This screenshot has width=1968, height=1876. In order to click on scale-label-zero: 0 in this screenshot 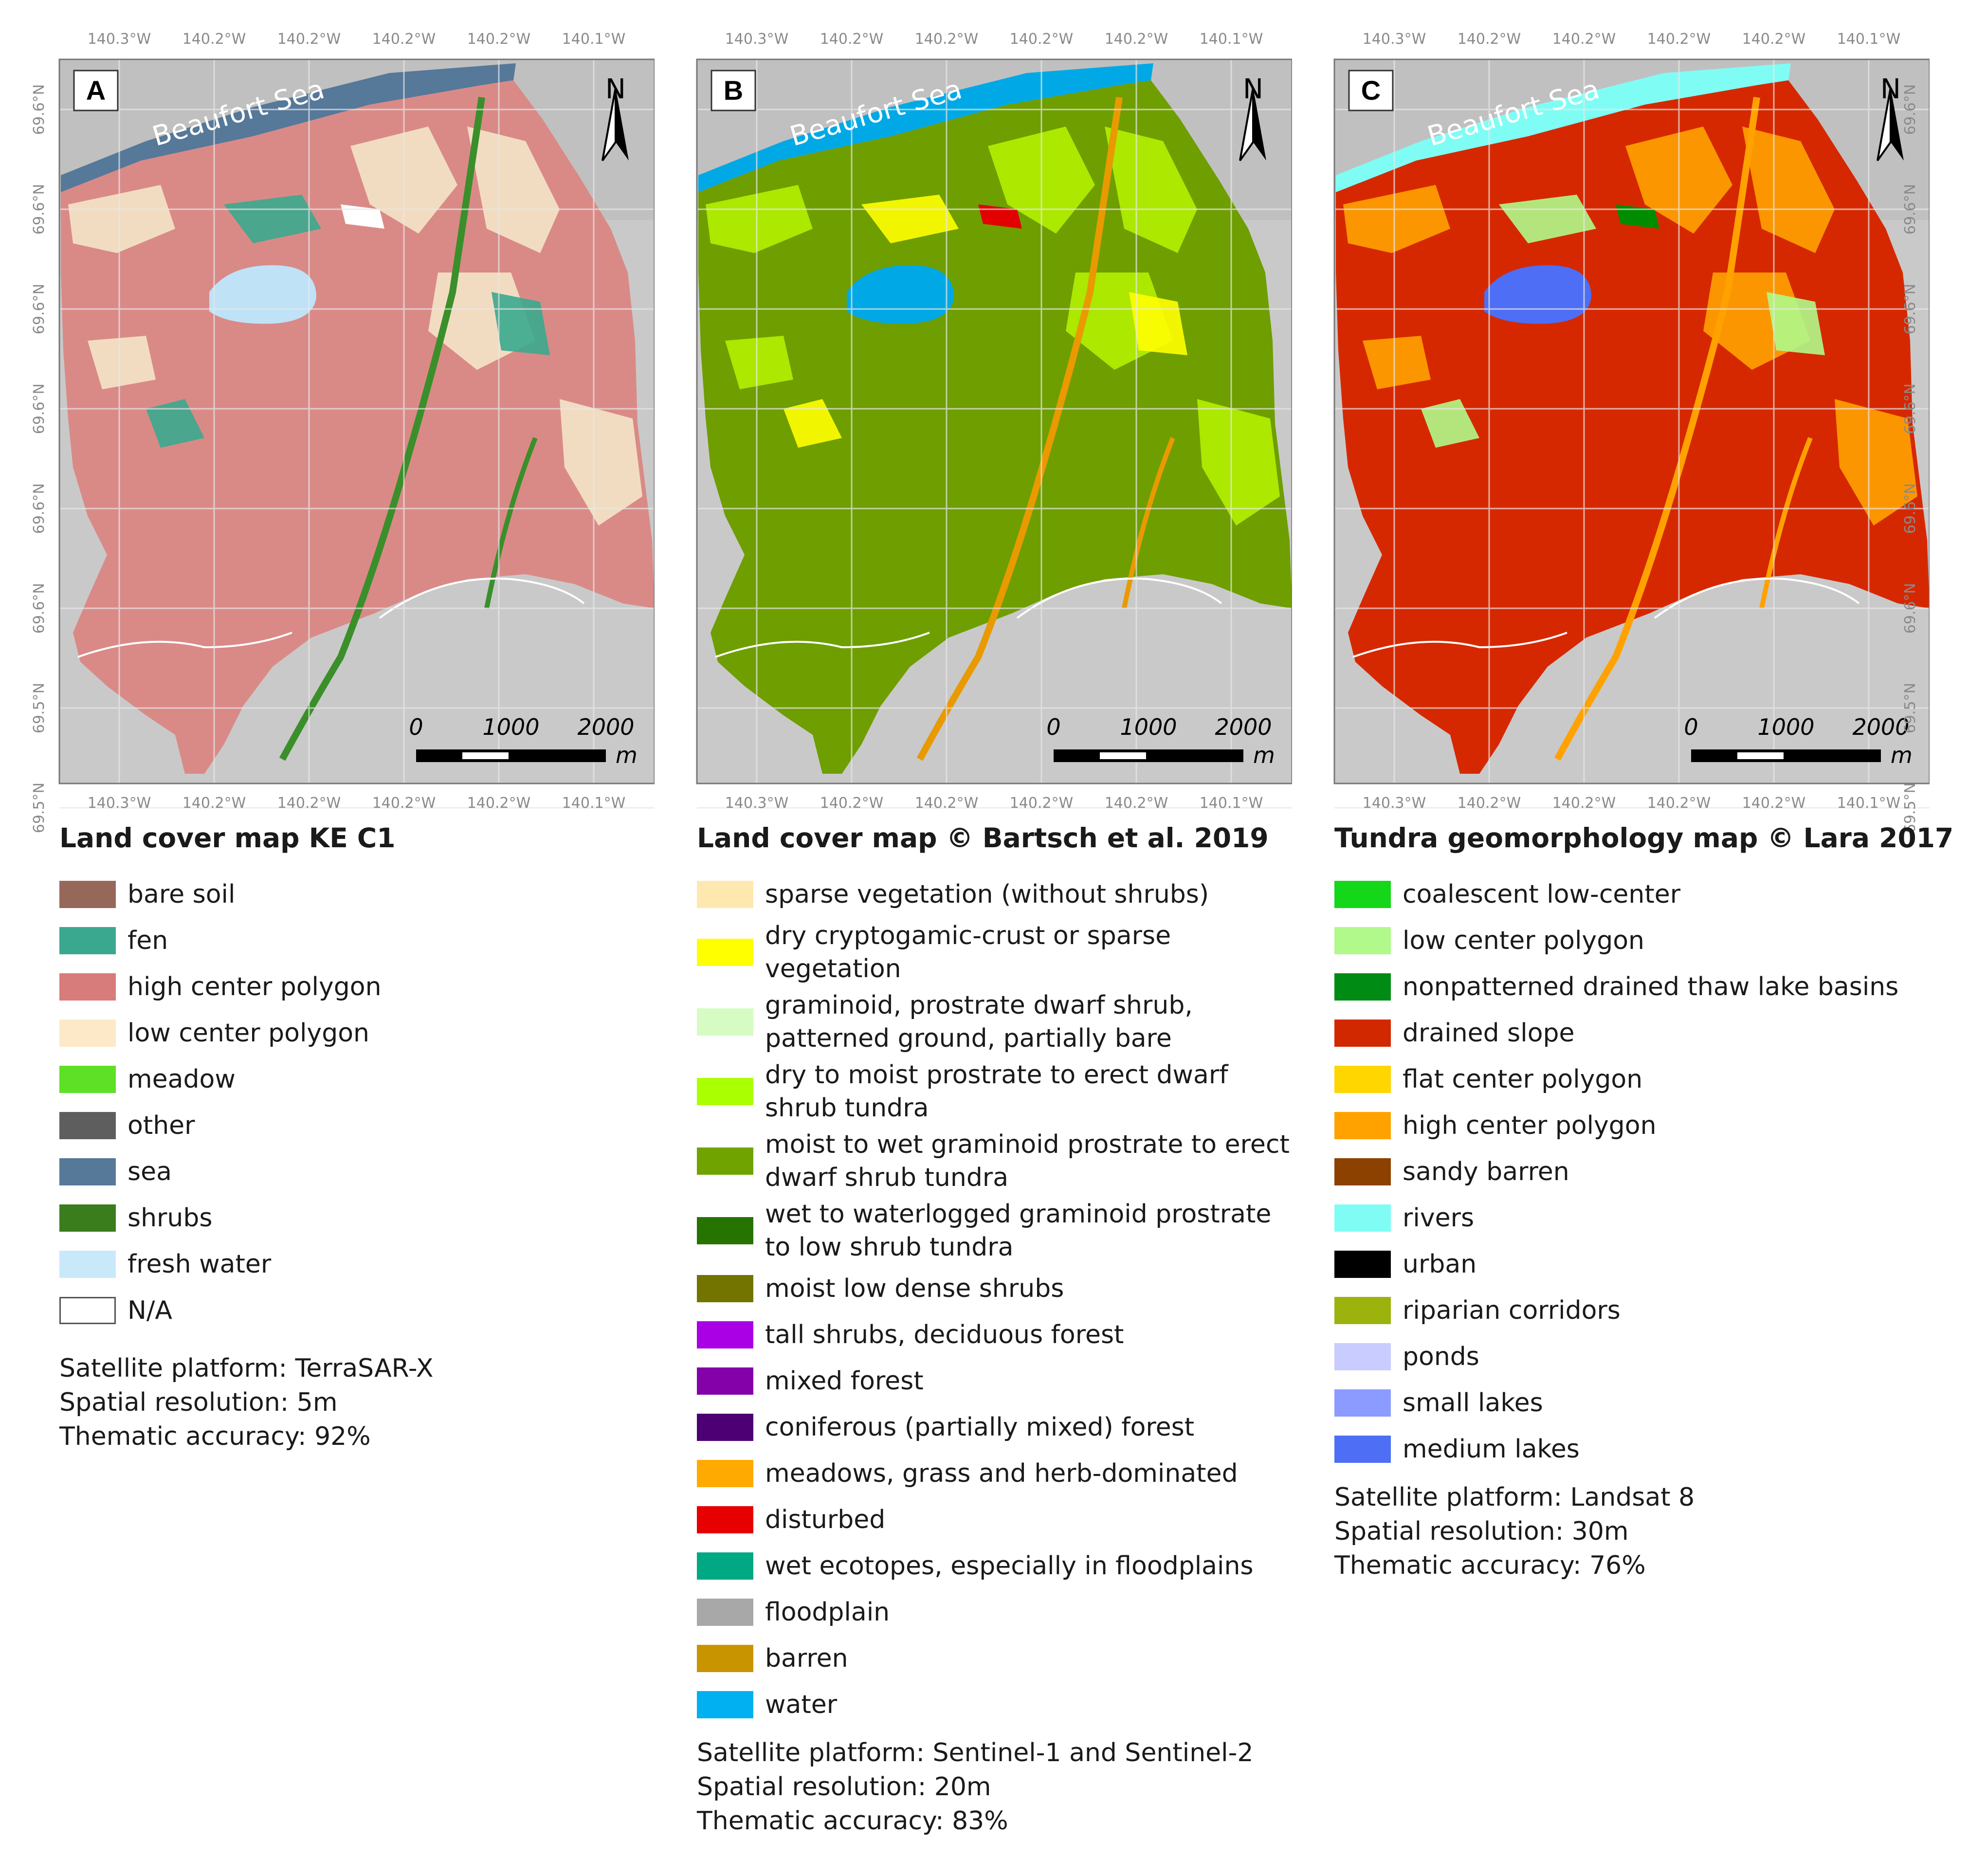, I will do `click(1053, 727)`.